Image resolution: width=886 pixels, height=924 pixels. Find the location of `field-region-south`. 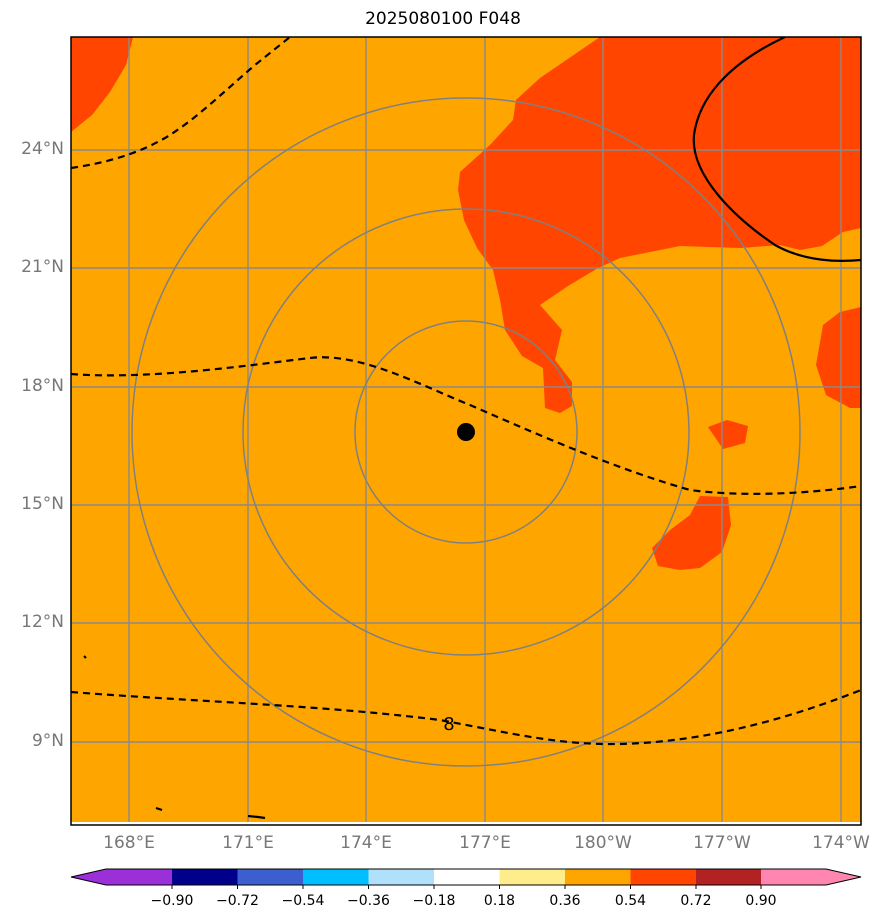

field-region-south is located at coordinates (691, 533).